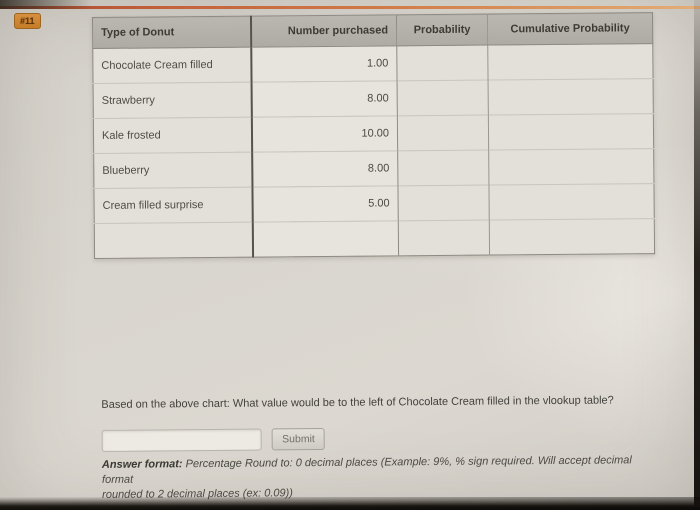  I want to click on cell-type: Kale frosted, so click(172, 135).